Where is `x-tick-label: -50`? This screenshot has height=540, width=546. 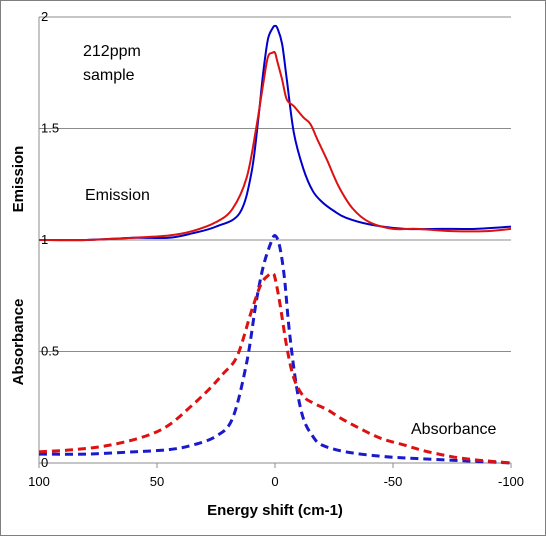
x-tick-label: -50 is located at coordinates (393, 481).